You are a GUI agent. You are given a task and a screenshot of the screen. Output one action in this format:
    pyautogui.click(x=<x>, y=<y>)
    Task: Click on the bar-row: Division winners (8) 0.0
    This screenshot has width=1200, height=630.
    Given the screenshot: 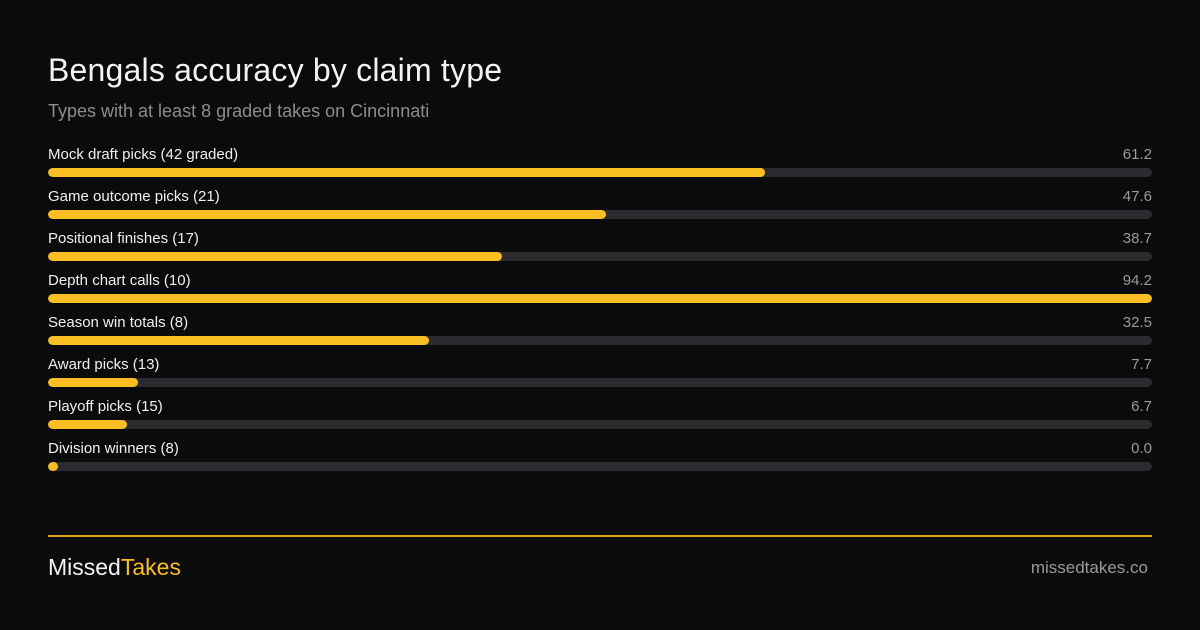 What is the action you would take?
    pyautogui.click(x=600, y=457)
    